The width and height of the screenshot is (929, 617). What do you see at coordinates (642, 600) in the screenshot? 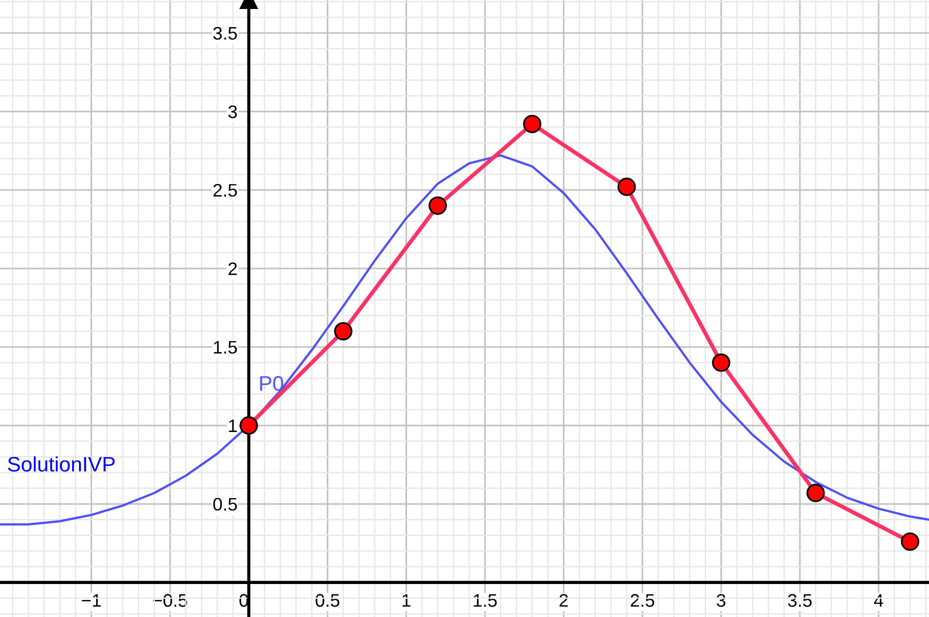
I see `x-tick-label: 2.5` at bounding box center [642, 600].